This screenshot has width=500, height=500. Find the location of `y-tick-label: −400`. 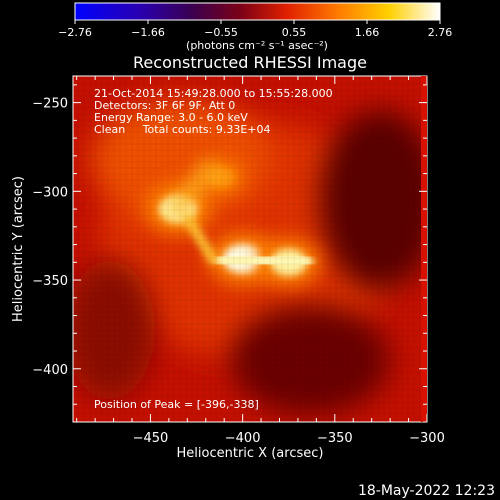

y-tick-label: −400 is located at coordinates (50, 370).